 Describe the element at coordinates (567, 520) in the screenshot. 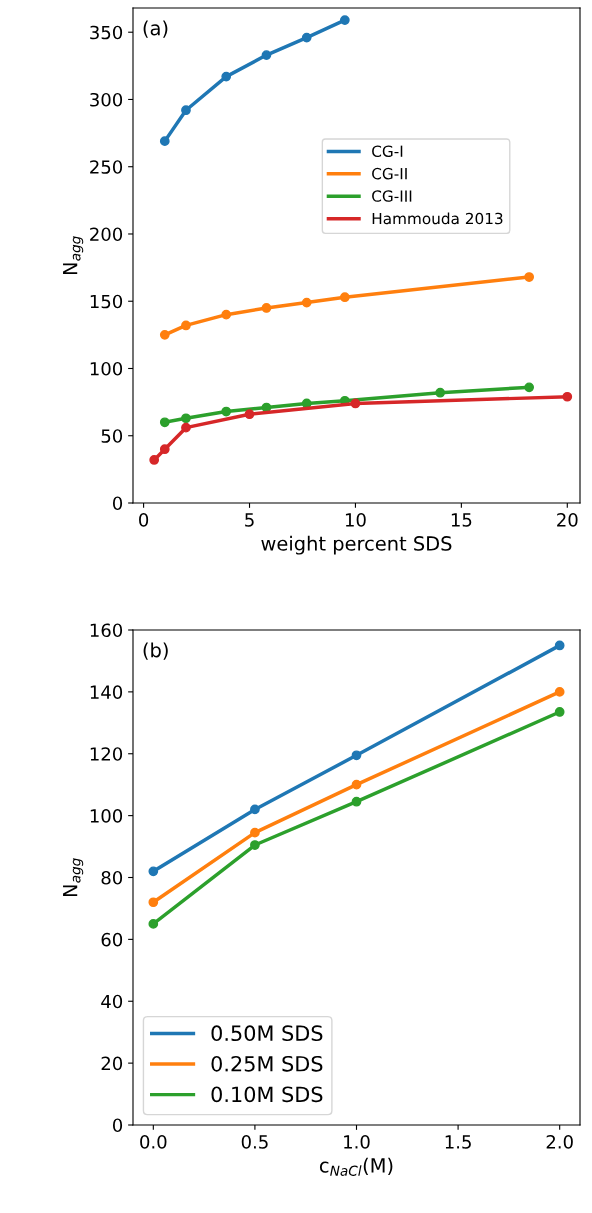

I see `x-tick-label: 20` at that location.